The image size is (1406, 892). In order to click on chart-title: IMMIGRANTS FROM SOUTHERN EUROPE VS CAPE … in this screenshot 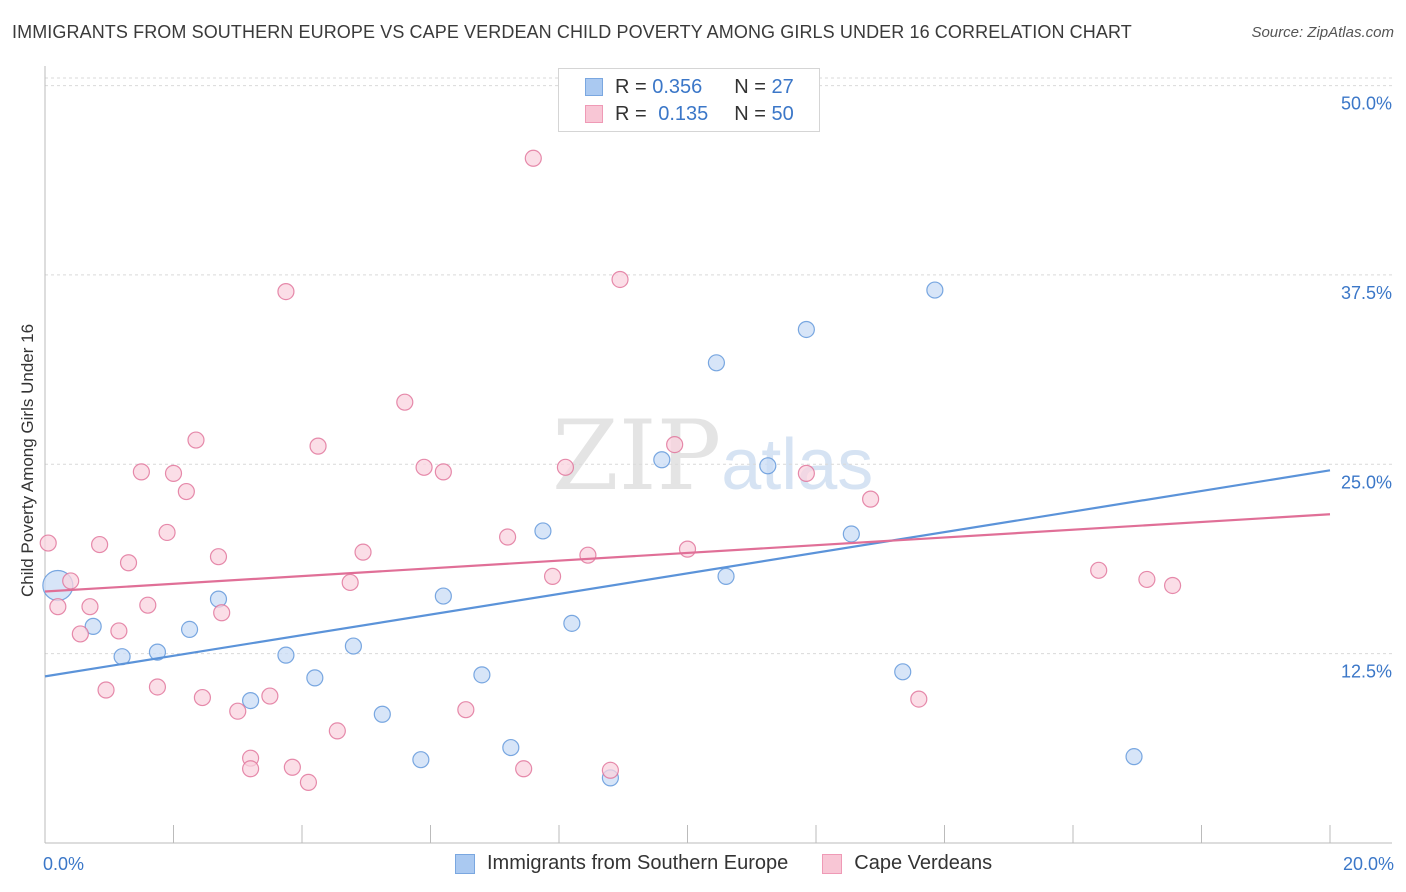, I will do `click(572, 32)`.